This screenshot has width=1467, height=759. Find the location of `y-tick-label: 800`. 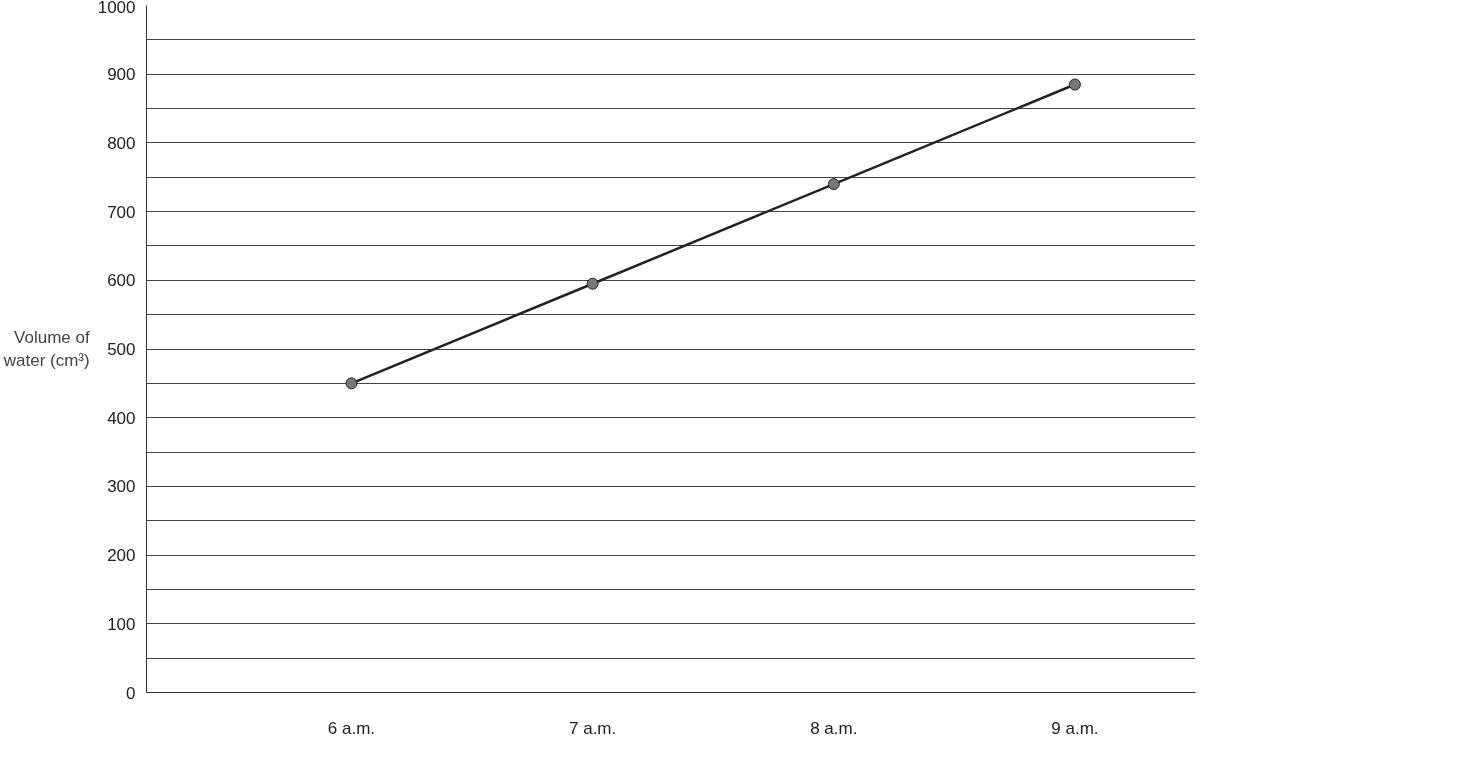

y-tick-label: 800 is located at coordinates (121, 143).